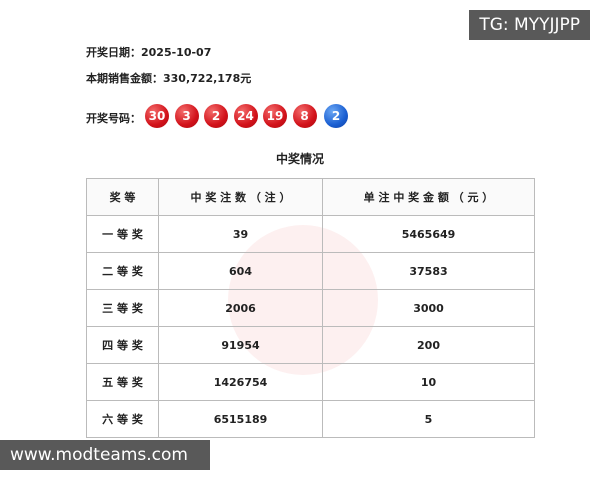  I want to click on table-cell: 10, so click(428, 382).